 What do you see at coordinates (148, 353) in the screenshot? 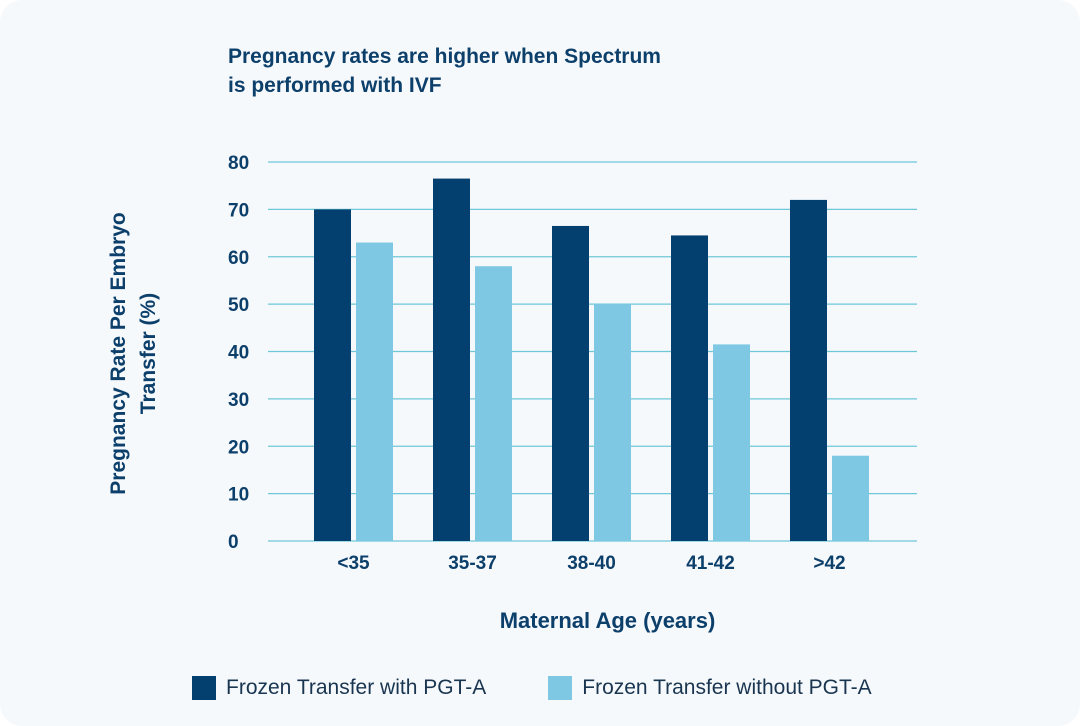
I see `y-axis-label-line: Transfer (%)` at bounding box center [148, 353].